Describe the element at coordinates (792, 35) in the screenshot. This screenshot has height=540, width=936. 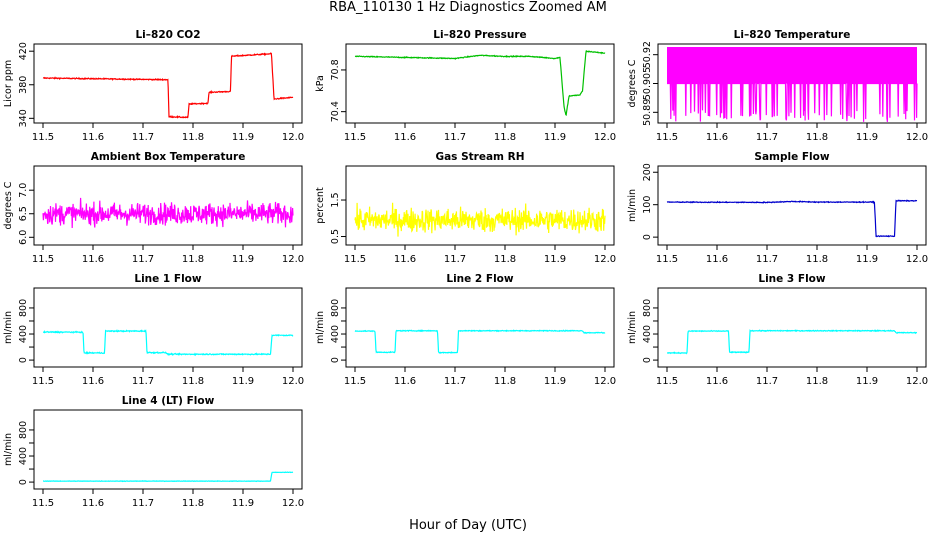
I see `panel-title: Li–820 Temperature` at that location.